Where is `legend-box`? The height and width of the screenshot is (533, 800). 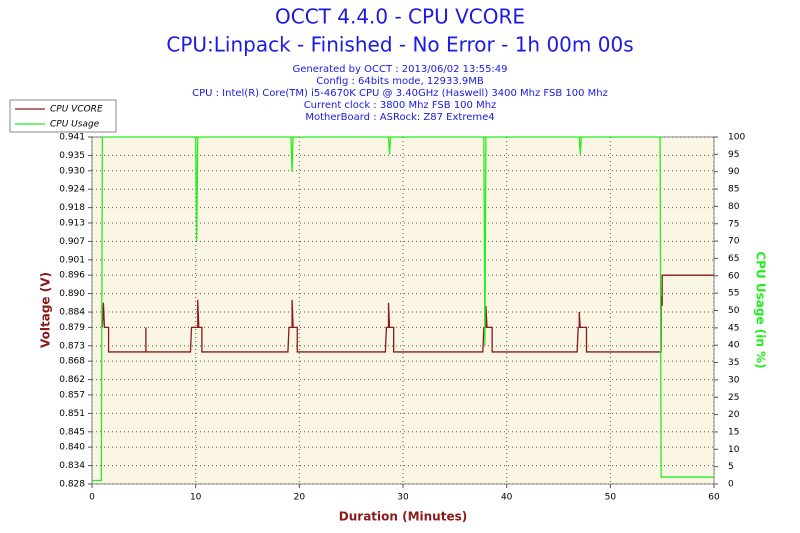
legend-box is located at coordinates (63, 116).